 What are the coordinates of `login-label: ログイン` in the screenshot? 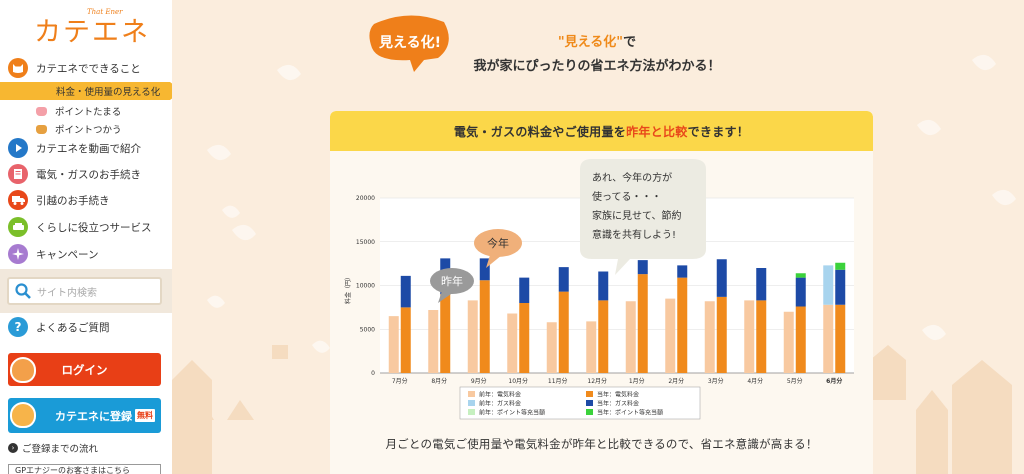 It's located at (84, 369).